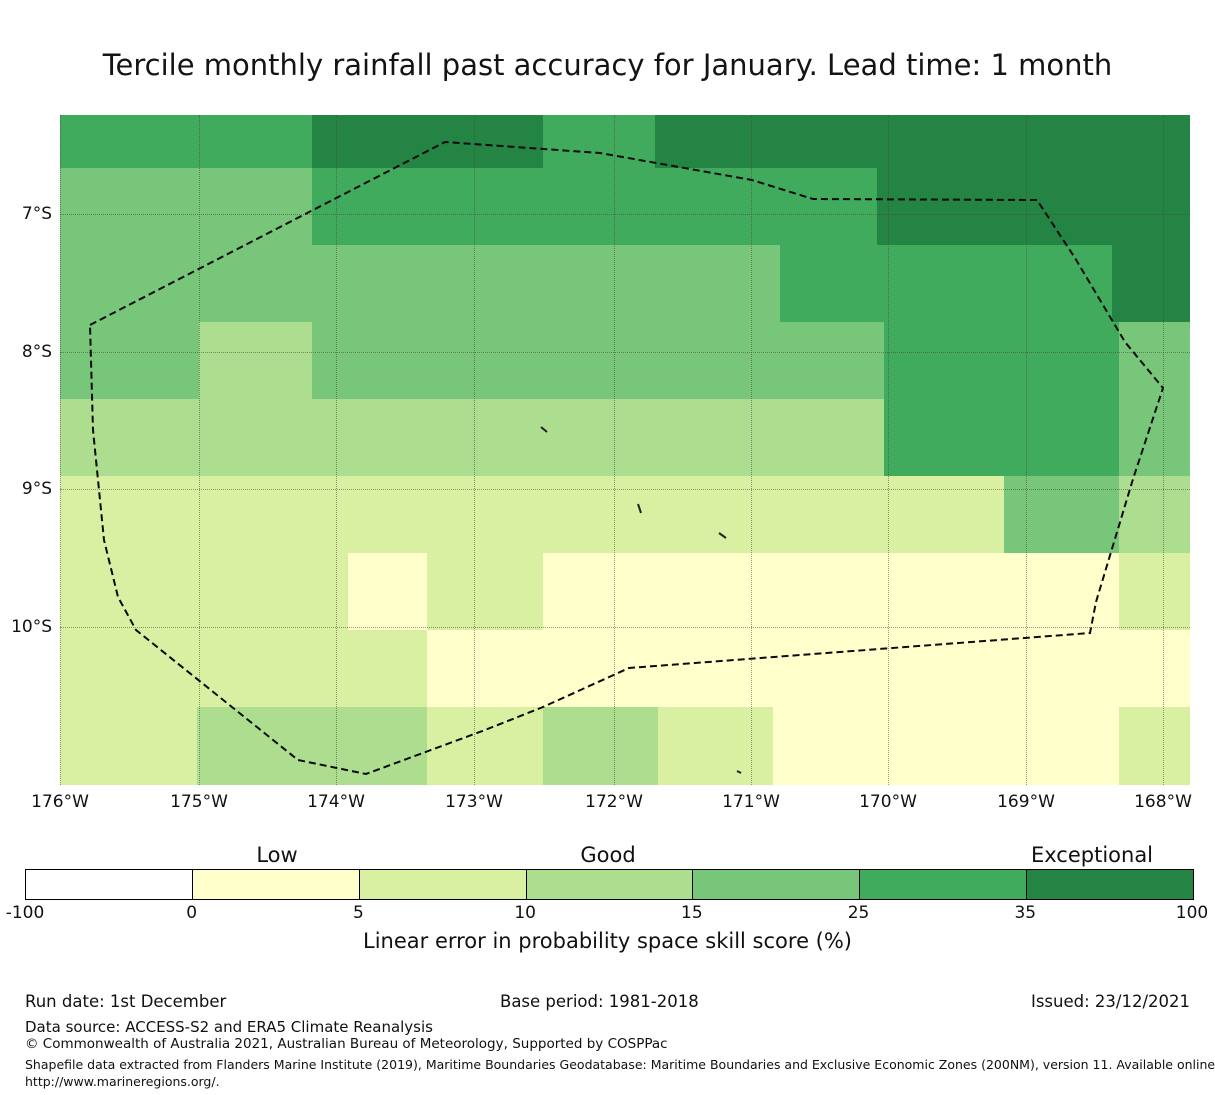  I want to click on x-tick-label: 168°W, so click(1163, 802).